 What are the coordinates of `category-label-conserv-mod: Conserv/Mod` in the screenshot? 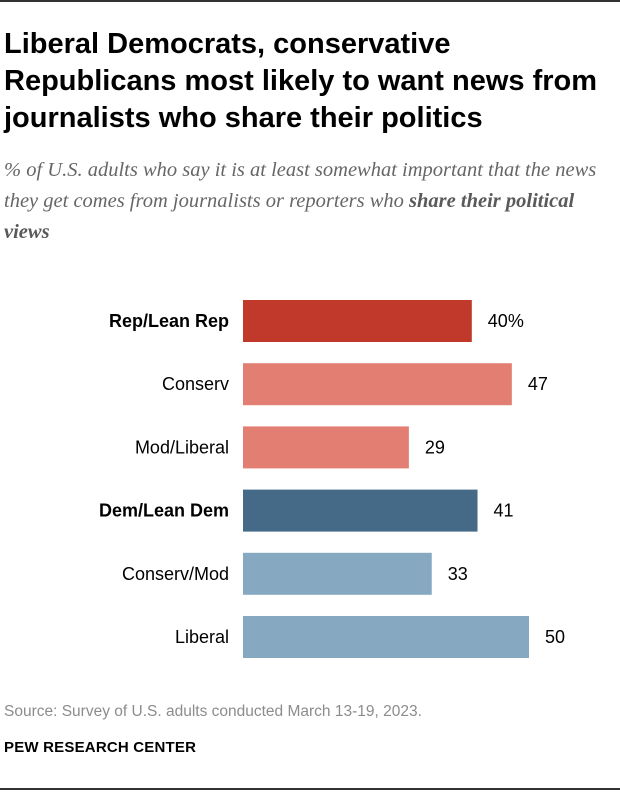 It's located at (175, 574).